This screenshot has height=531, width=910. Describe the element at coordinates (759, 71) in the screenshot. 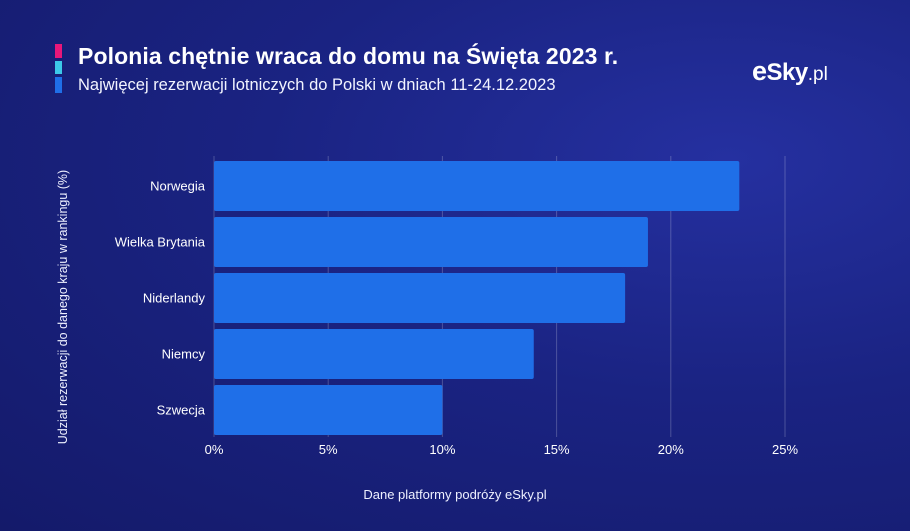

I see `logo-e: e` at that location.